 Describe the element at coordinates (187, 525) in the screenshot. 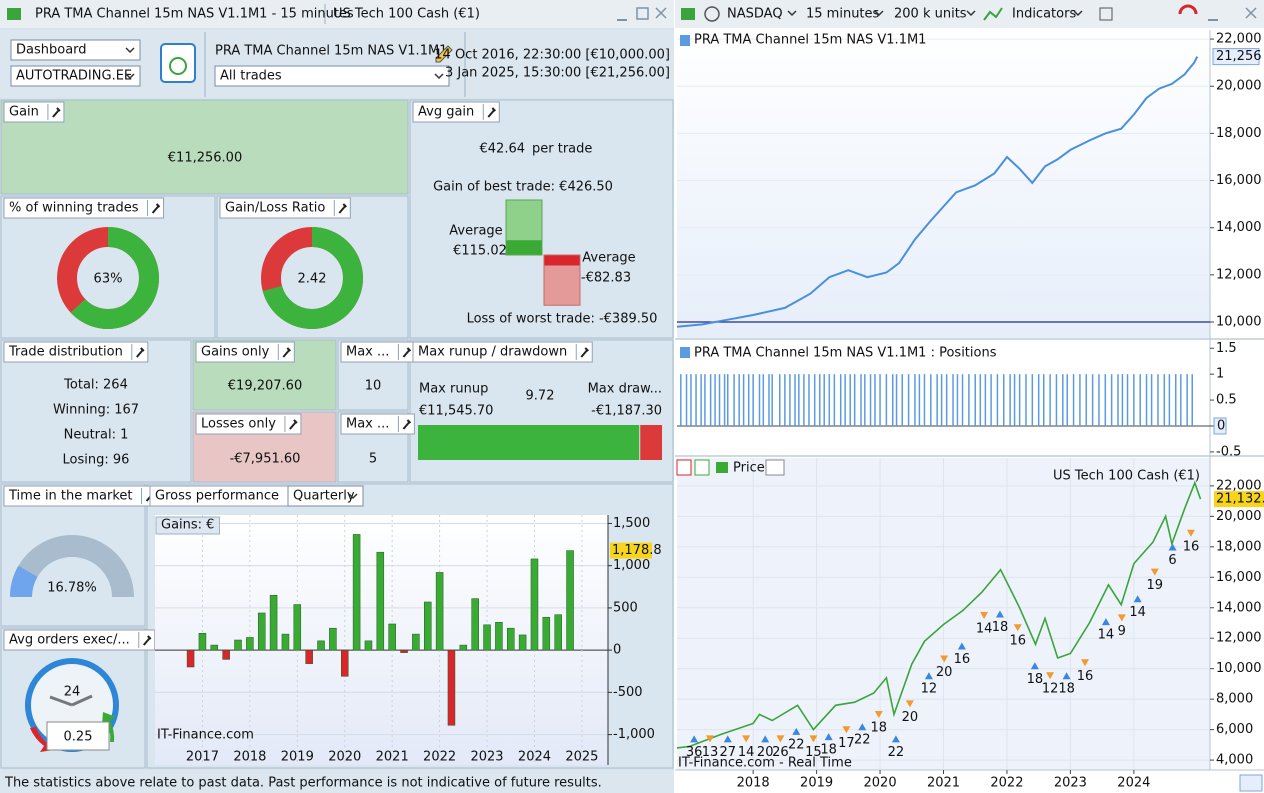

I see `chart-title-box` at that location.